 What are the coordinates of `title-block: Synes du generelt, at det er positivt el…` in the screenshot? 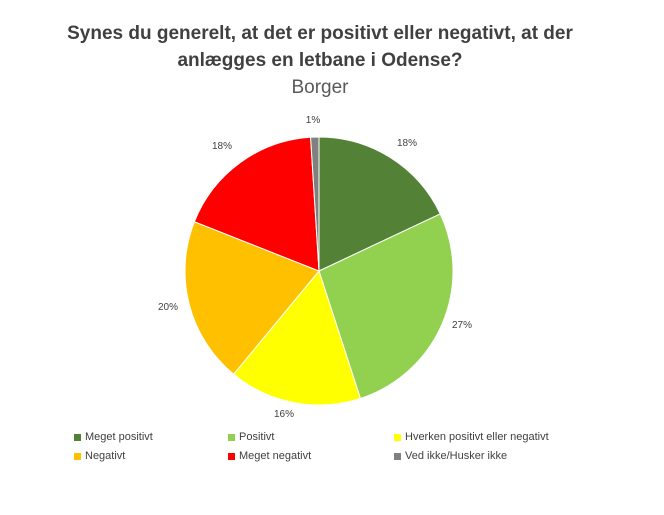 It's located at (320, 60).